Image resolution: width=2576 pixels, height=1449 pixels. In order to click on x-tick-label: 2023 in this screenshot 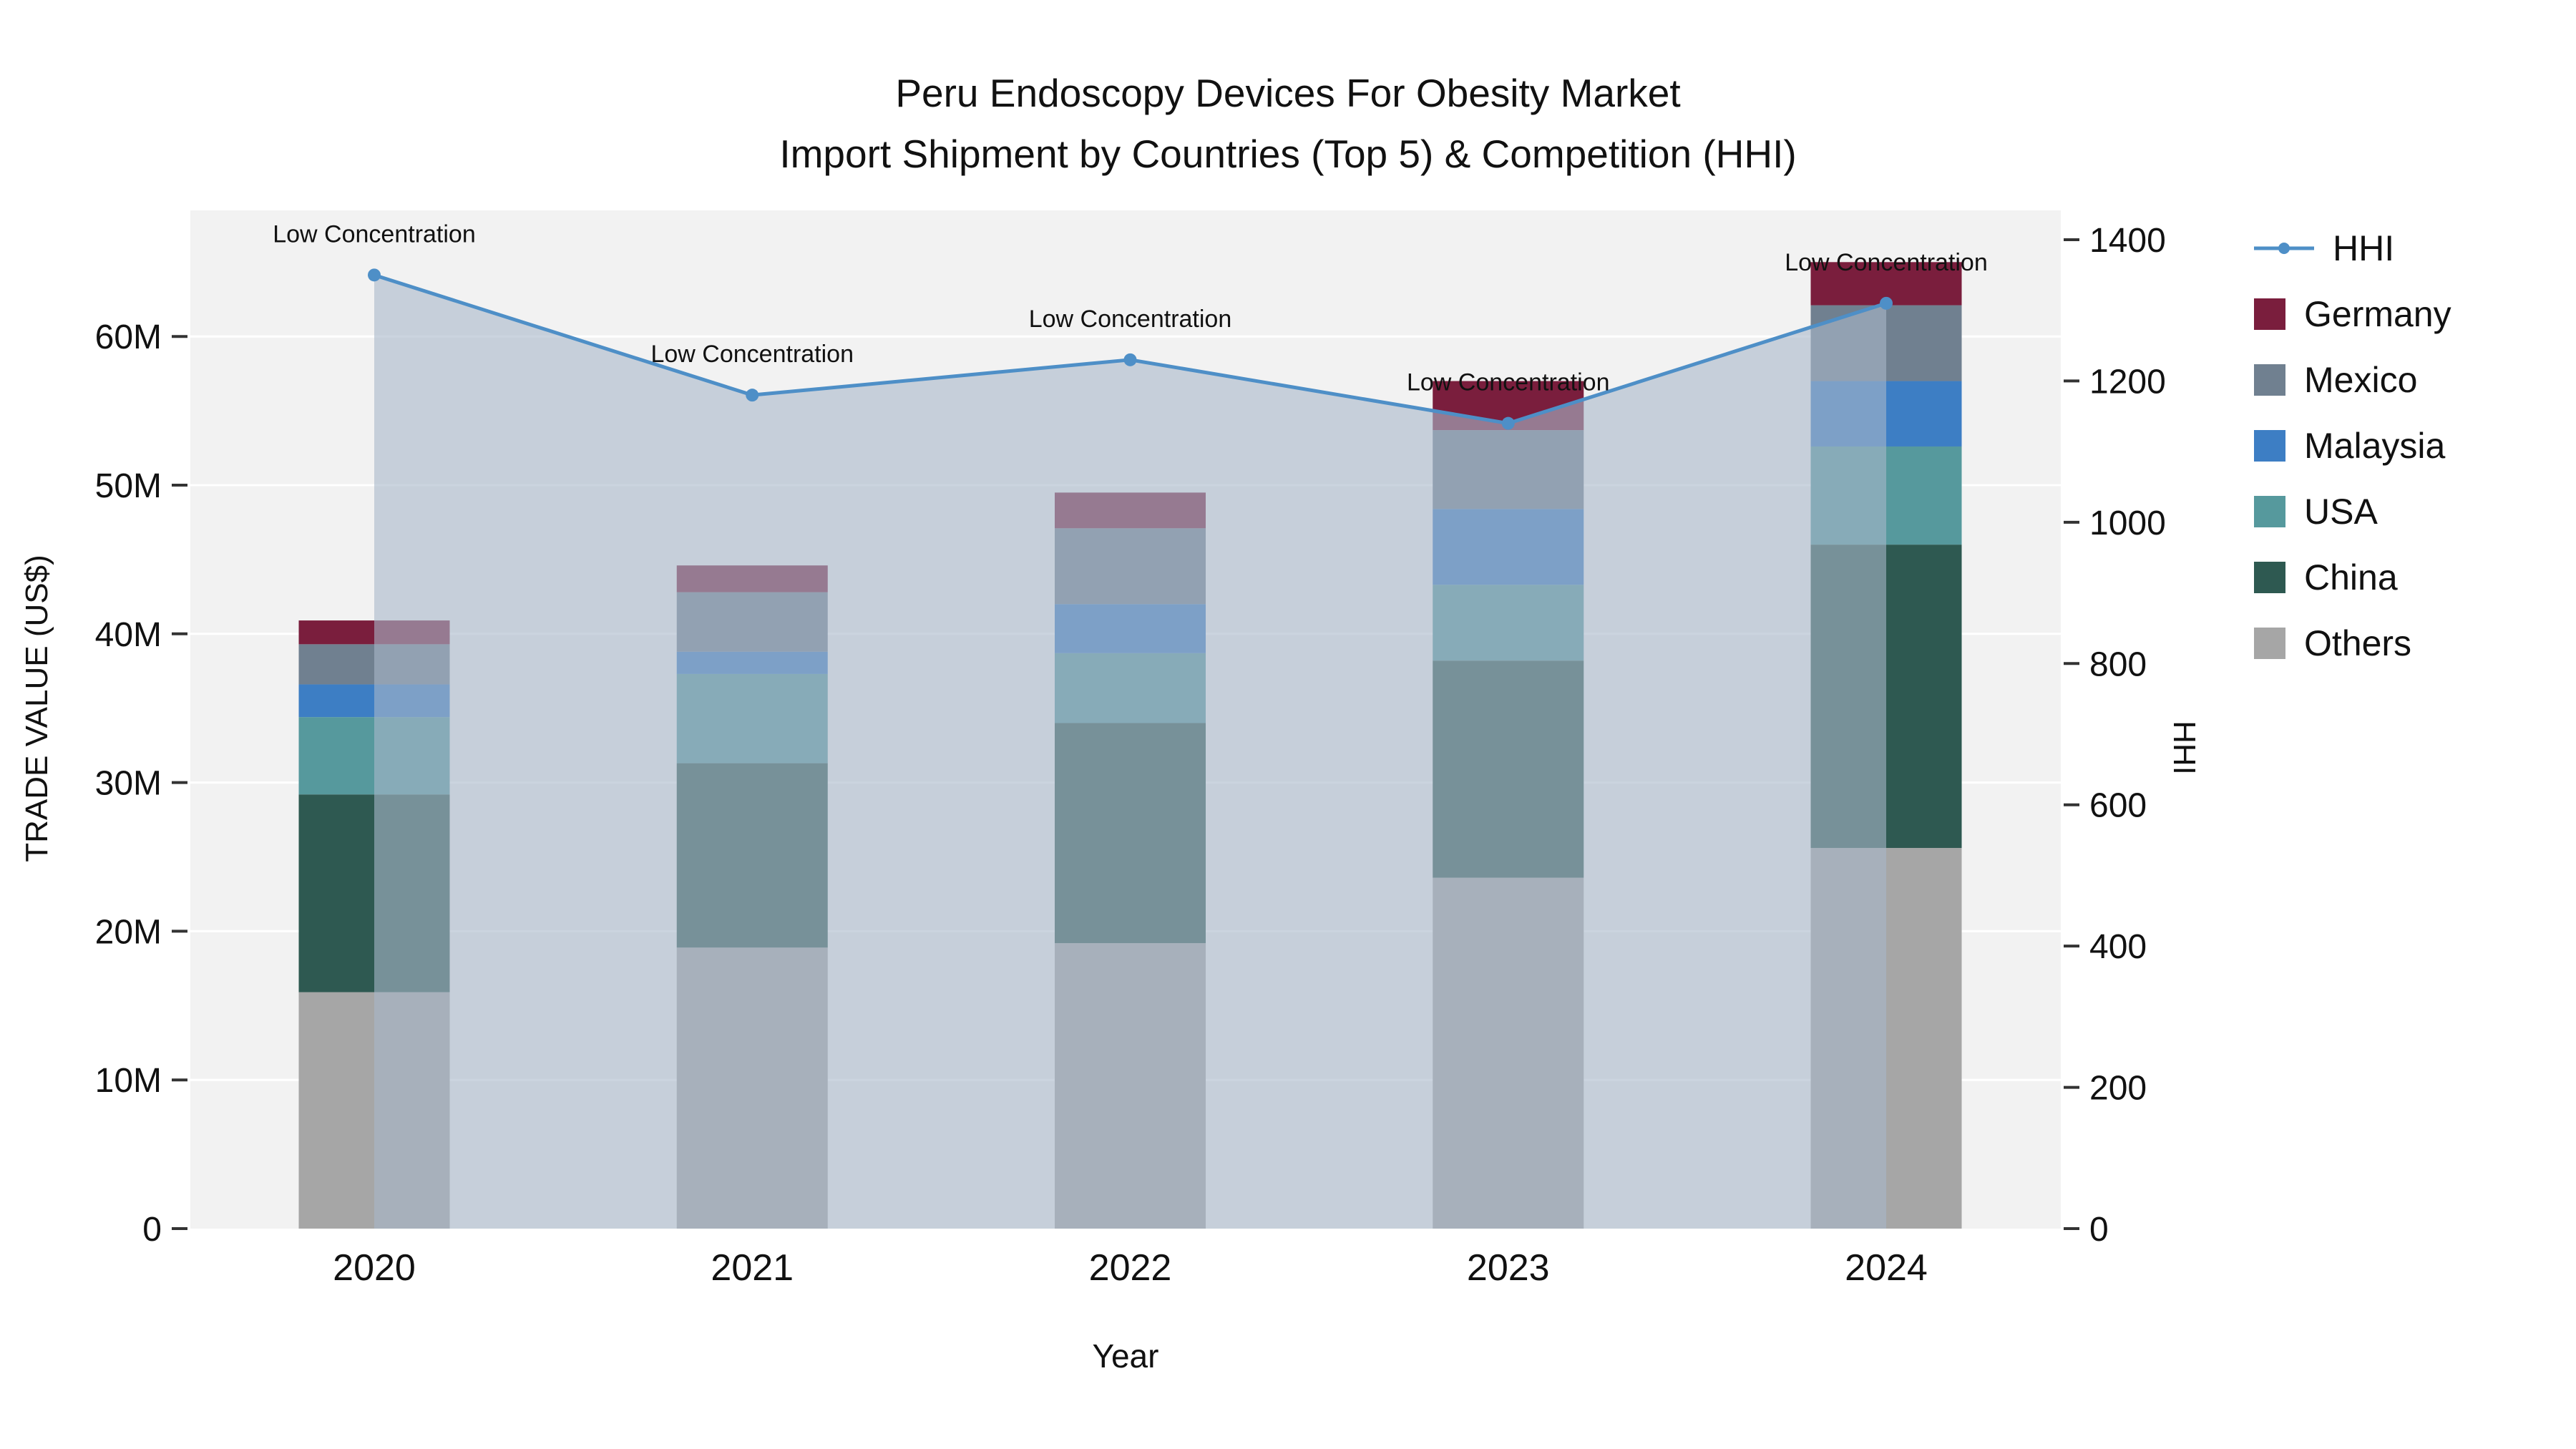, I will do `click(1508, 1268)`.